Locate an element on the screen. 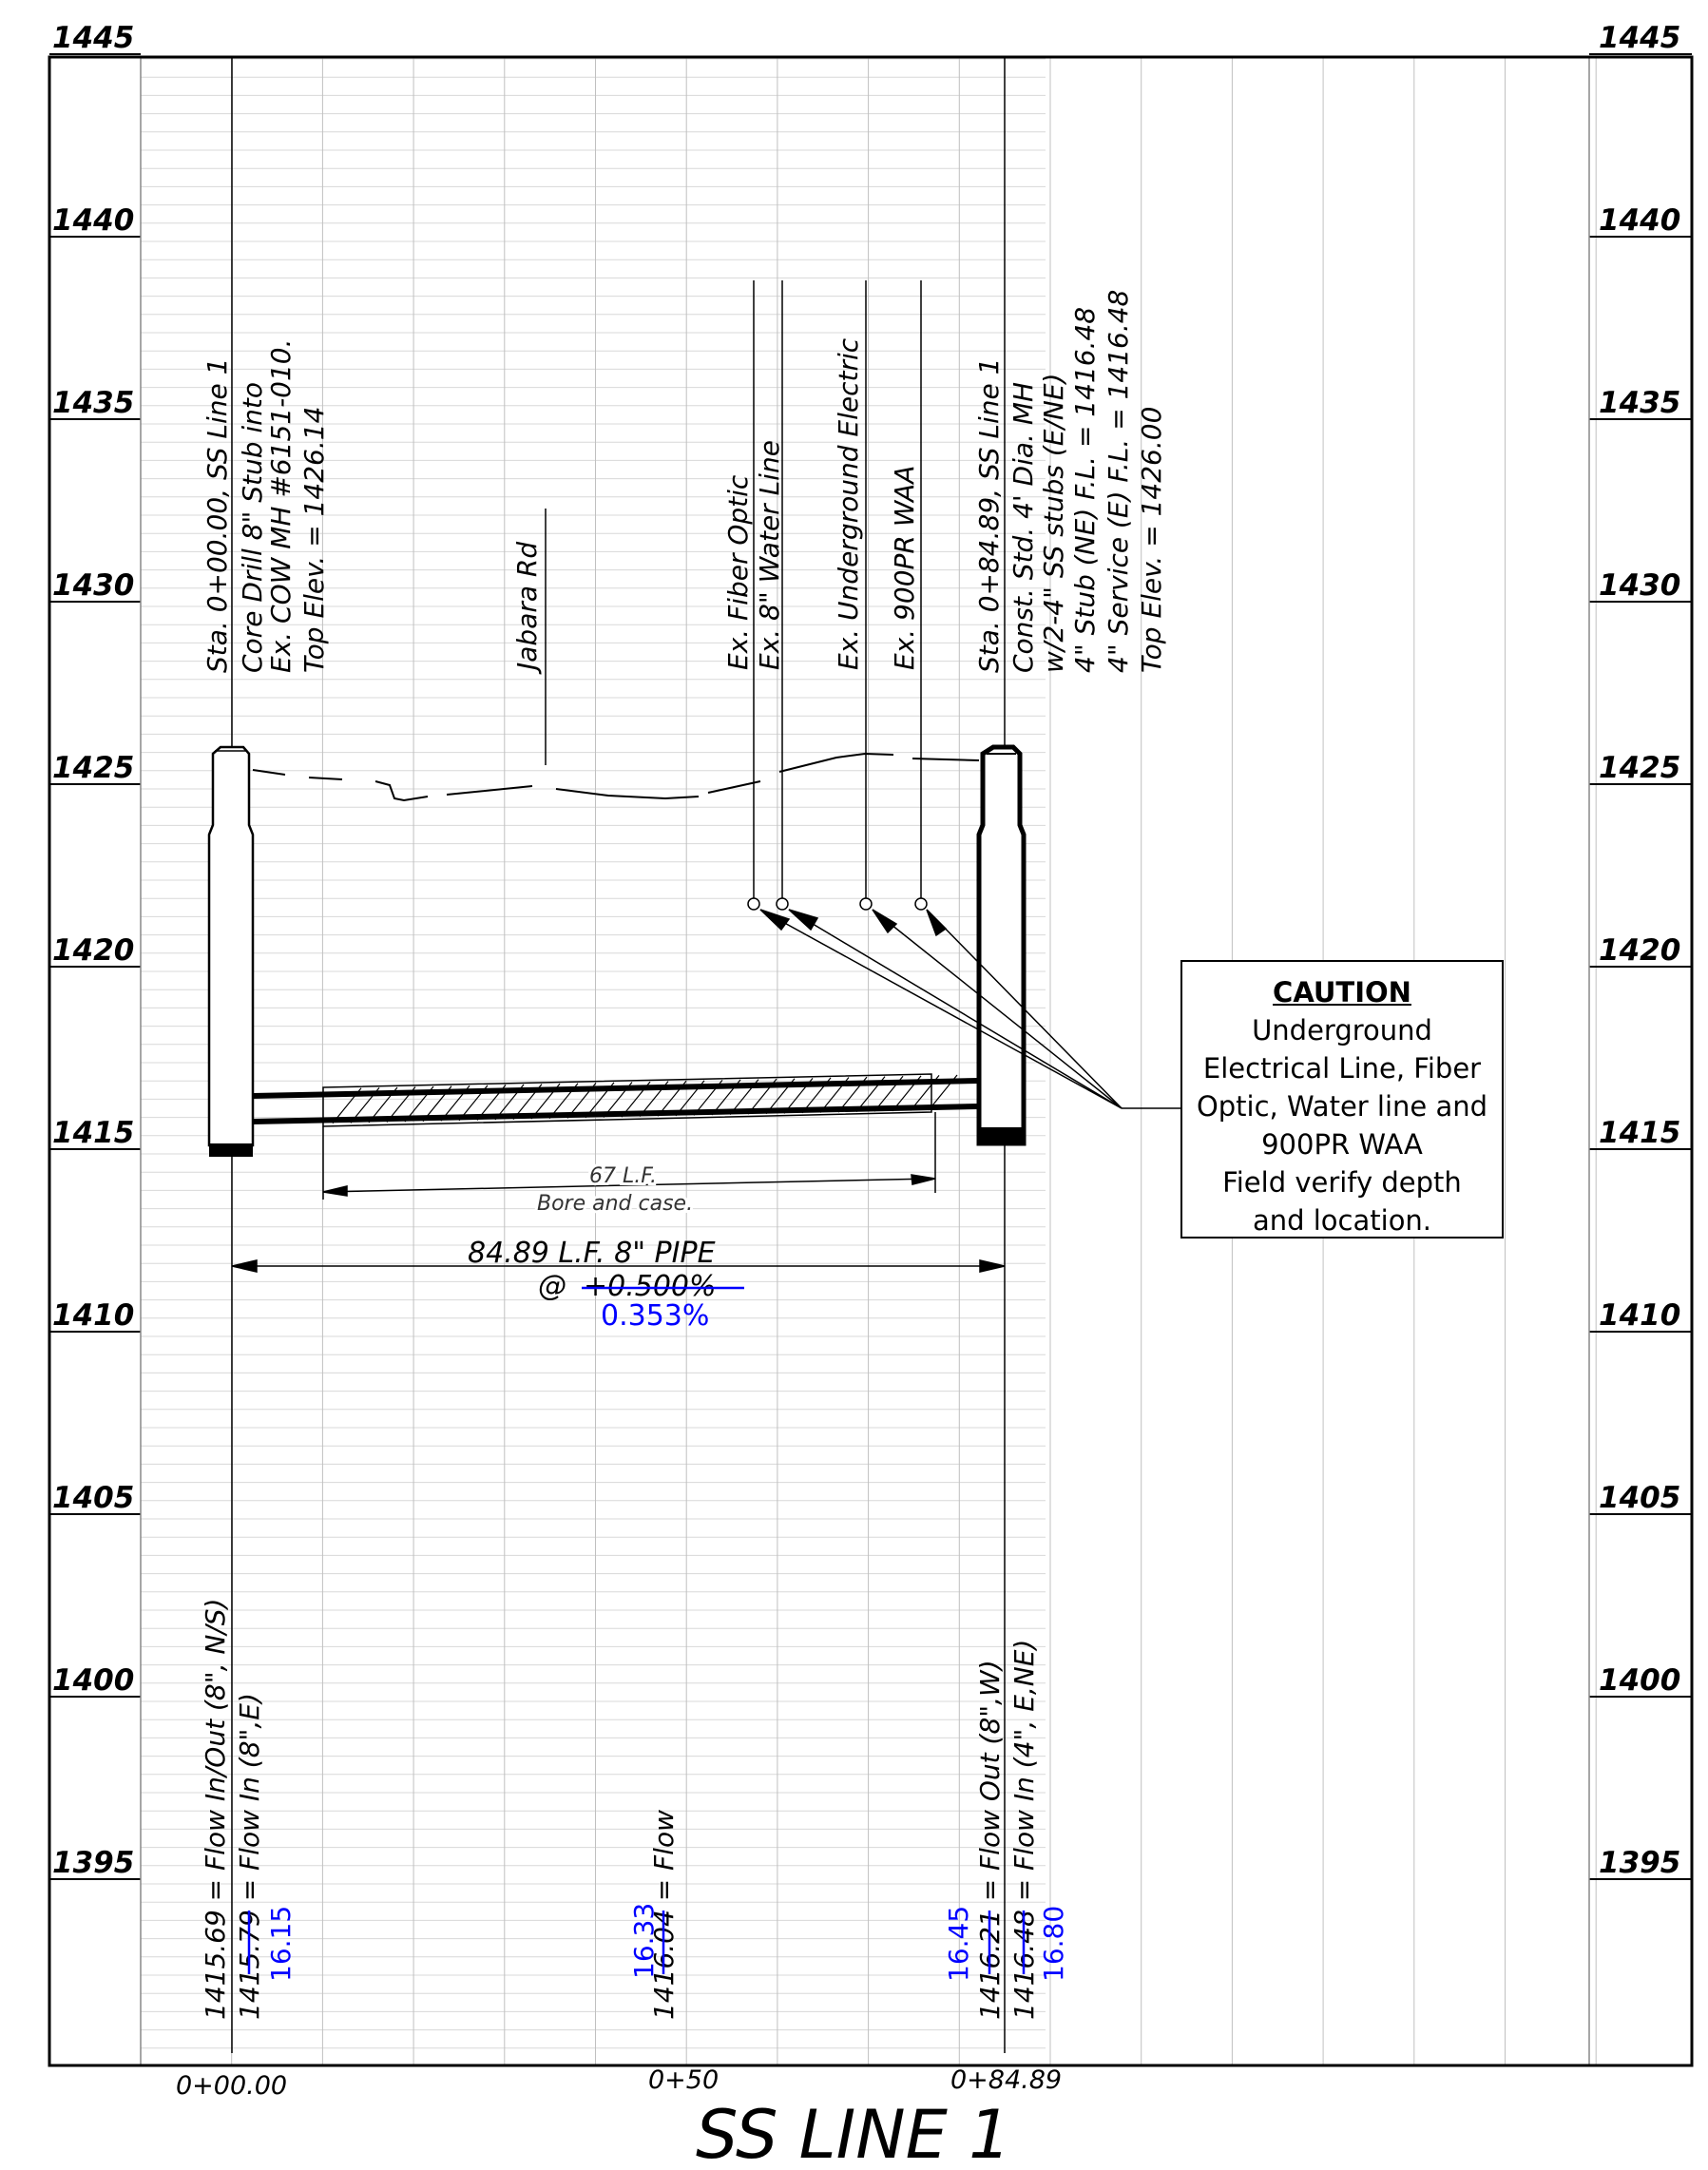 This screenshot has height=2170, width=1708. flowline-end-1-prefix: 141 is located at coordinates (990, 1994).